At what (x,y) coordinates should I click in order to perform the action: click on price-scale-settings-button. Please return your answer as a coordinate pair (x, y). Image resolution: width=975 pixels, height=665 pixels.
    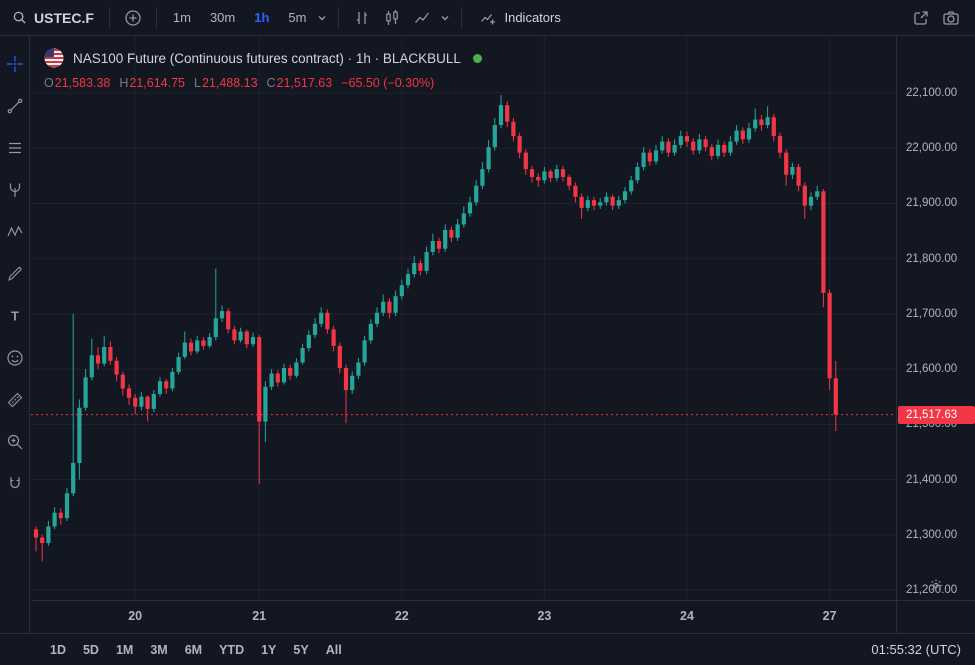
    Looking at the image, I should click on (936, 585).